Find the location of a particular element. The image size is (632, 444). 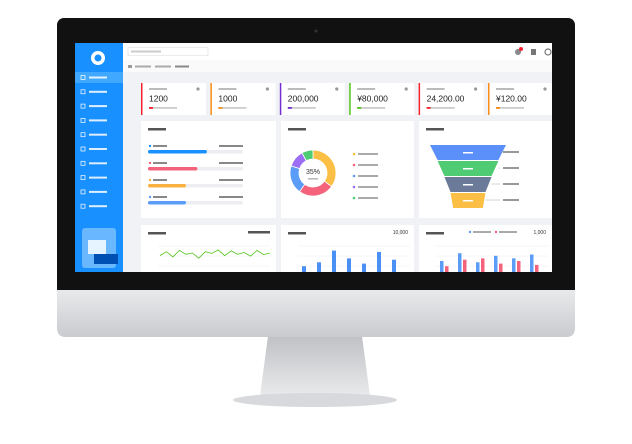

stat-value: ¥120.00 is located at coordinates (511, 98).